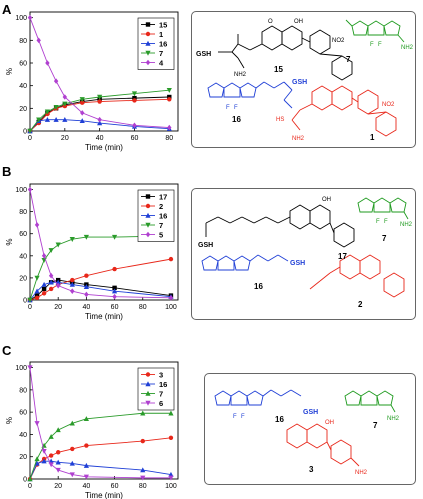 The height and width of the screenshot is (499, 423). I want to click on scheme-c-3-nh2: NH2, so click(361, 473).